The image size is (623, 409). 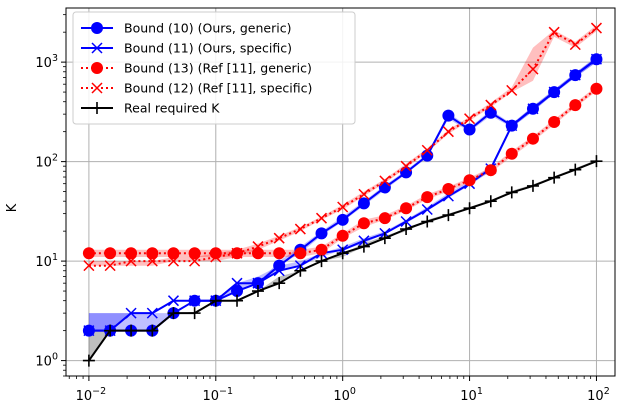 I want to click on tick-label: 10⁻², so click(x=91, y=395).